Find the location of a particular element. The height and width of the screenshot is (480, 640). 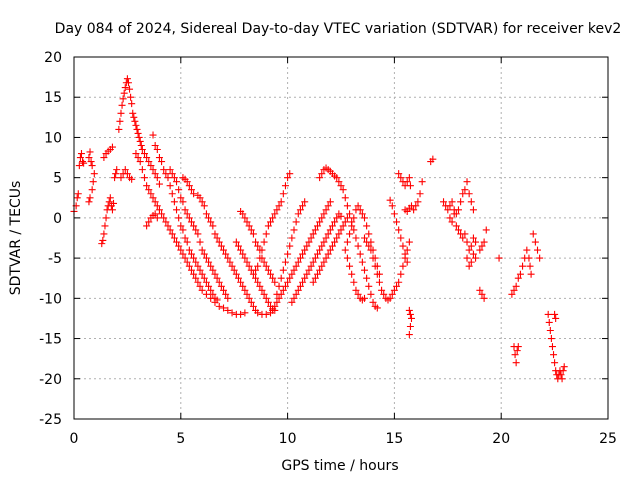

series-s11 is located at coordinates (188, 186).